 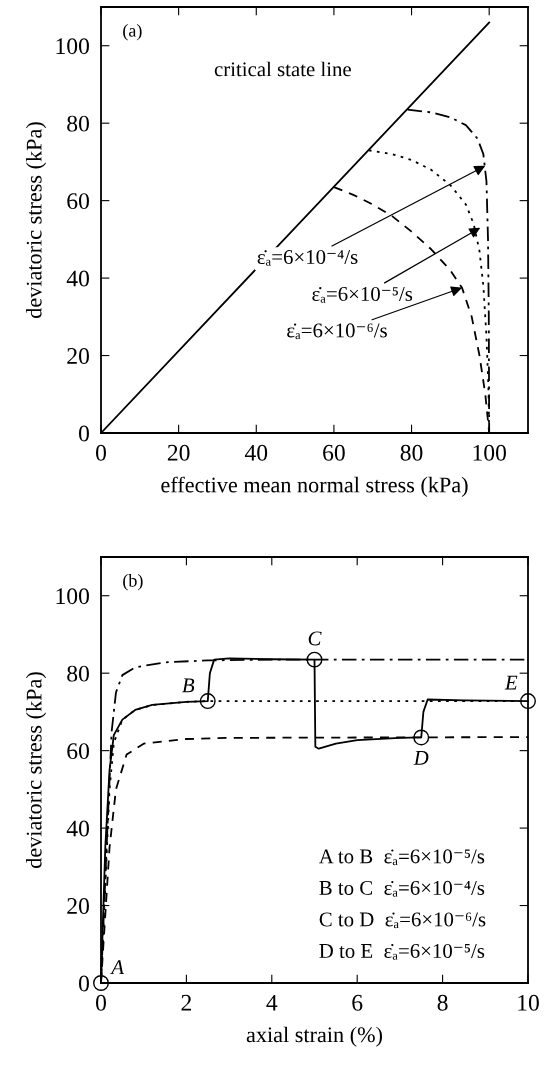 What do you see at coordinates (315, 638) in the screenshot?
I see `annotation: C` at bounding box center [315, 638].